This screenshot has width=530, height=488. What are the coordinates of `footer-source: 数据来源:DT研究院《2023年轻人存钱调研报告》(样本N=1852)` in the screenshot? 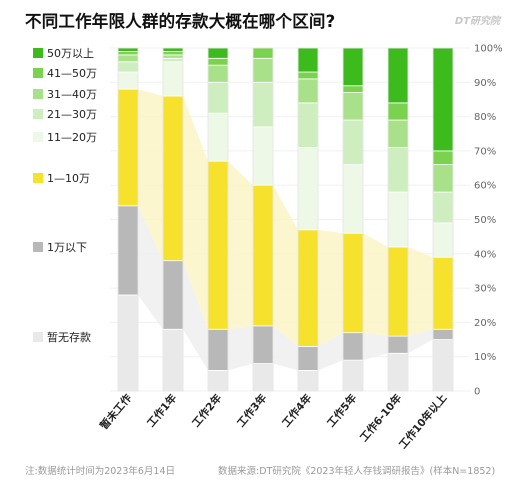 It's located at (357, 471).